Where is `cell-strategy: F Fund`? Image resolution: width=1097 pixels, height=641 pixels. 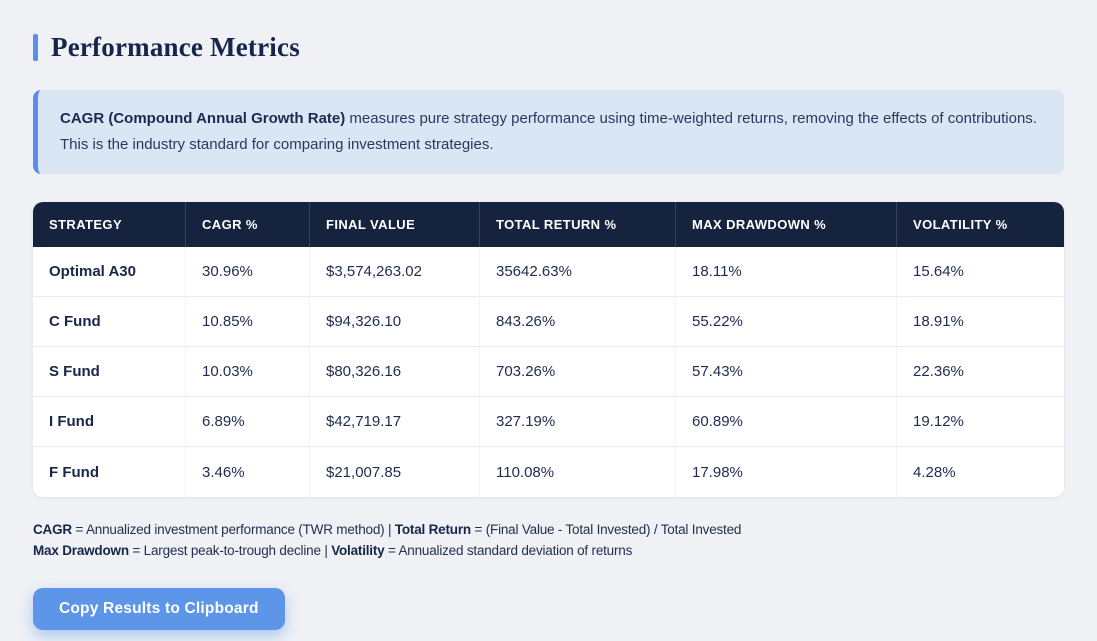 cell-strategy: F Fund is located at coordinates (109, 472).